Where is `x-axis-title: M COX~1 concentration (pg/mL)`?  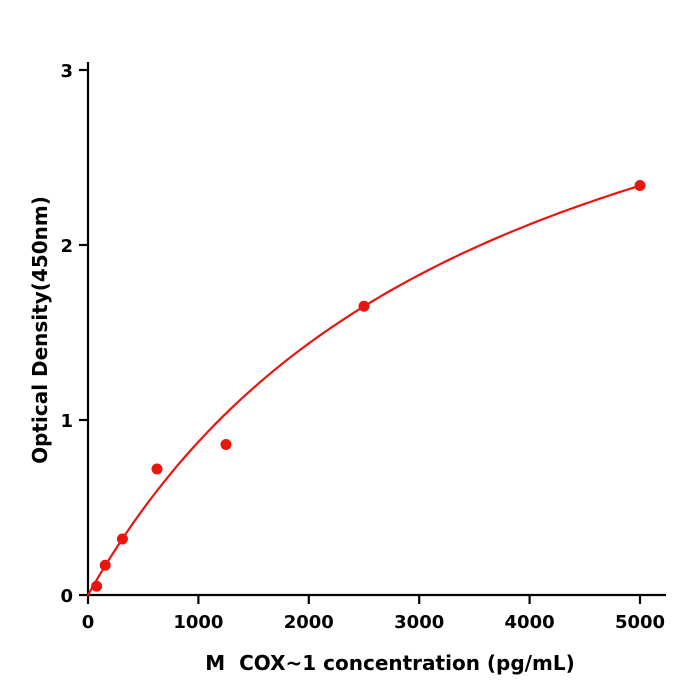 x-axis-title: M COX~1 concentration (pg/mL) is located at coordinates (390, 663).